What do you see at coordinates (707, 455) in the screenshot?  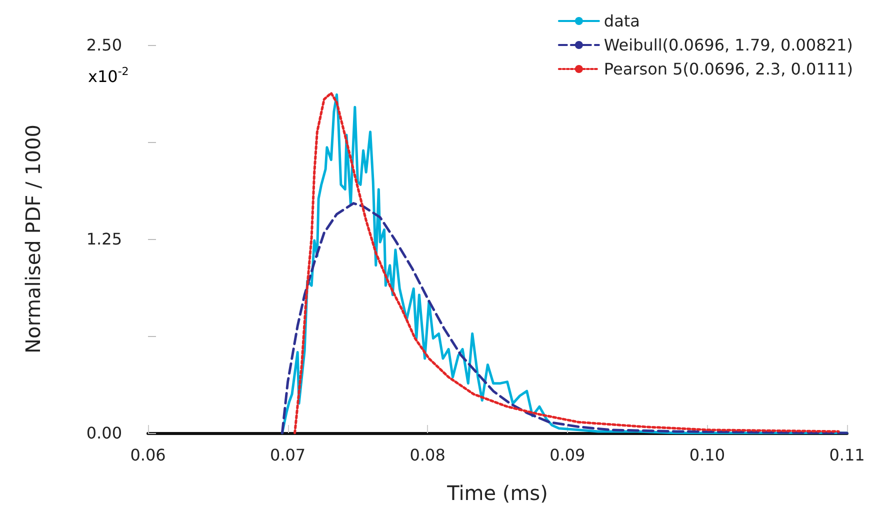 I see `x-tick-label: 0.10` at bounding box center [707, 455].